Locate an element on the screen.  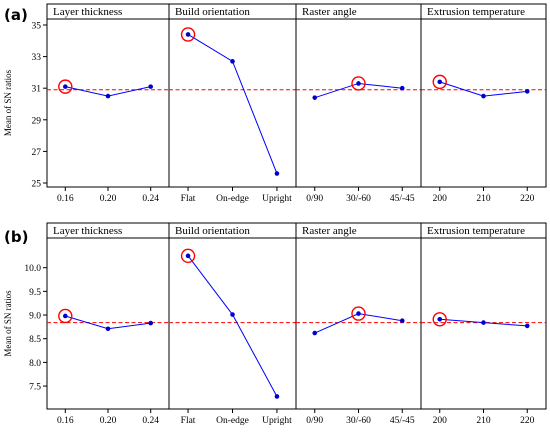
y-tick-label: 29 is located at coordinates (37, 121).